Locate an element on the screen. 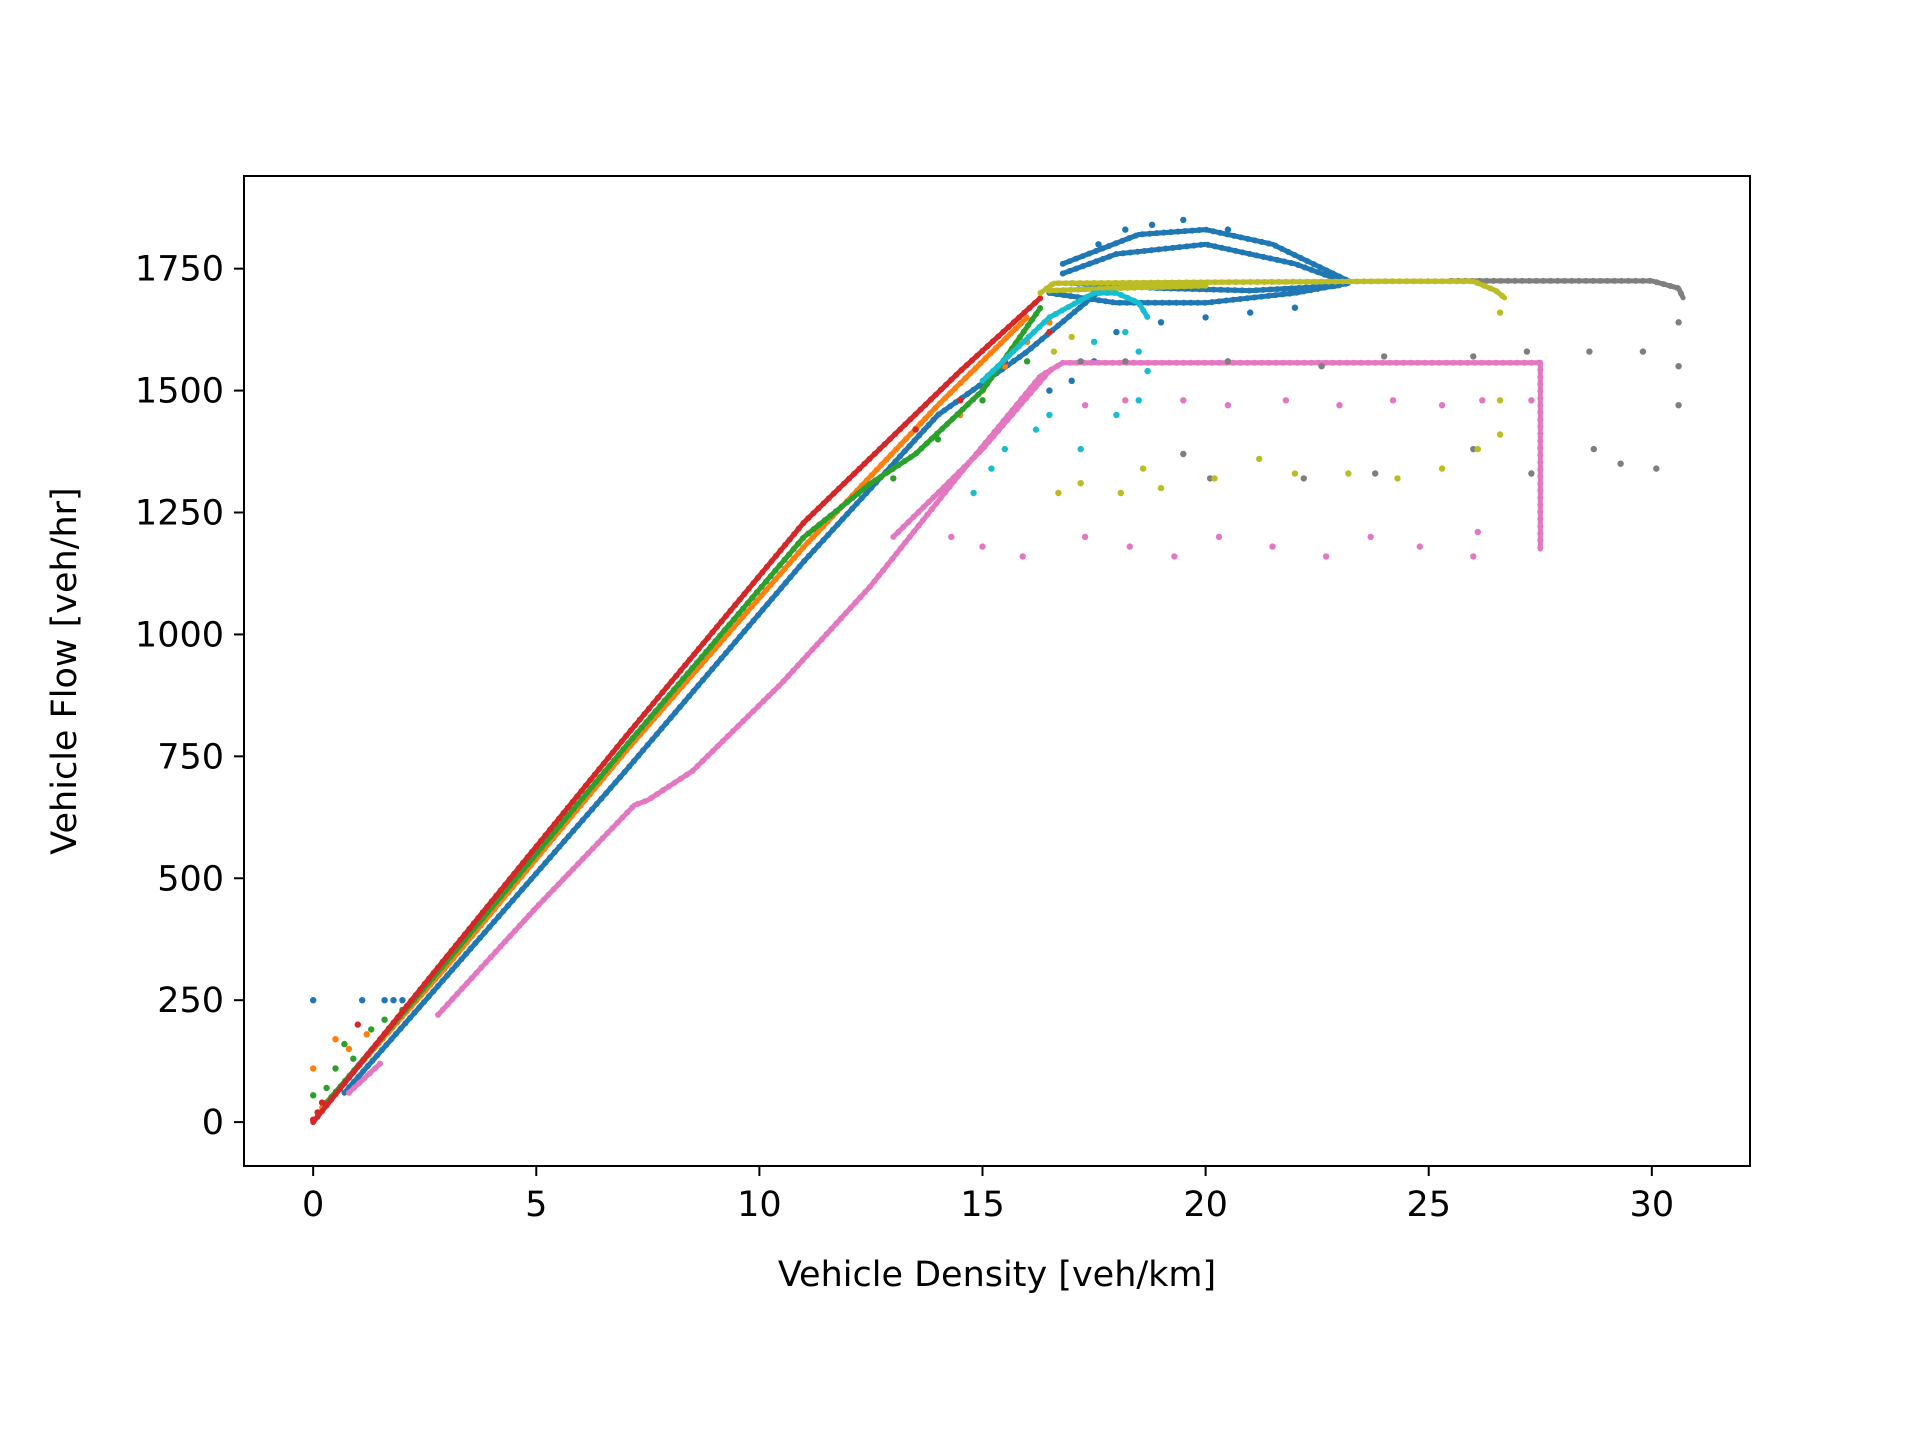 The width and height of the screenshot is (1920, 1440). y-tick-label-6: 1500 is located at coordinates (179, 392).